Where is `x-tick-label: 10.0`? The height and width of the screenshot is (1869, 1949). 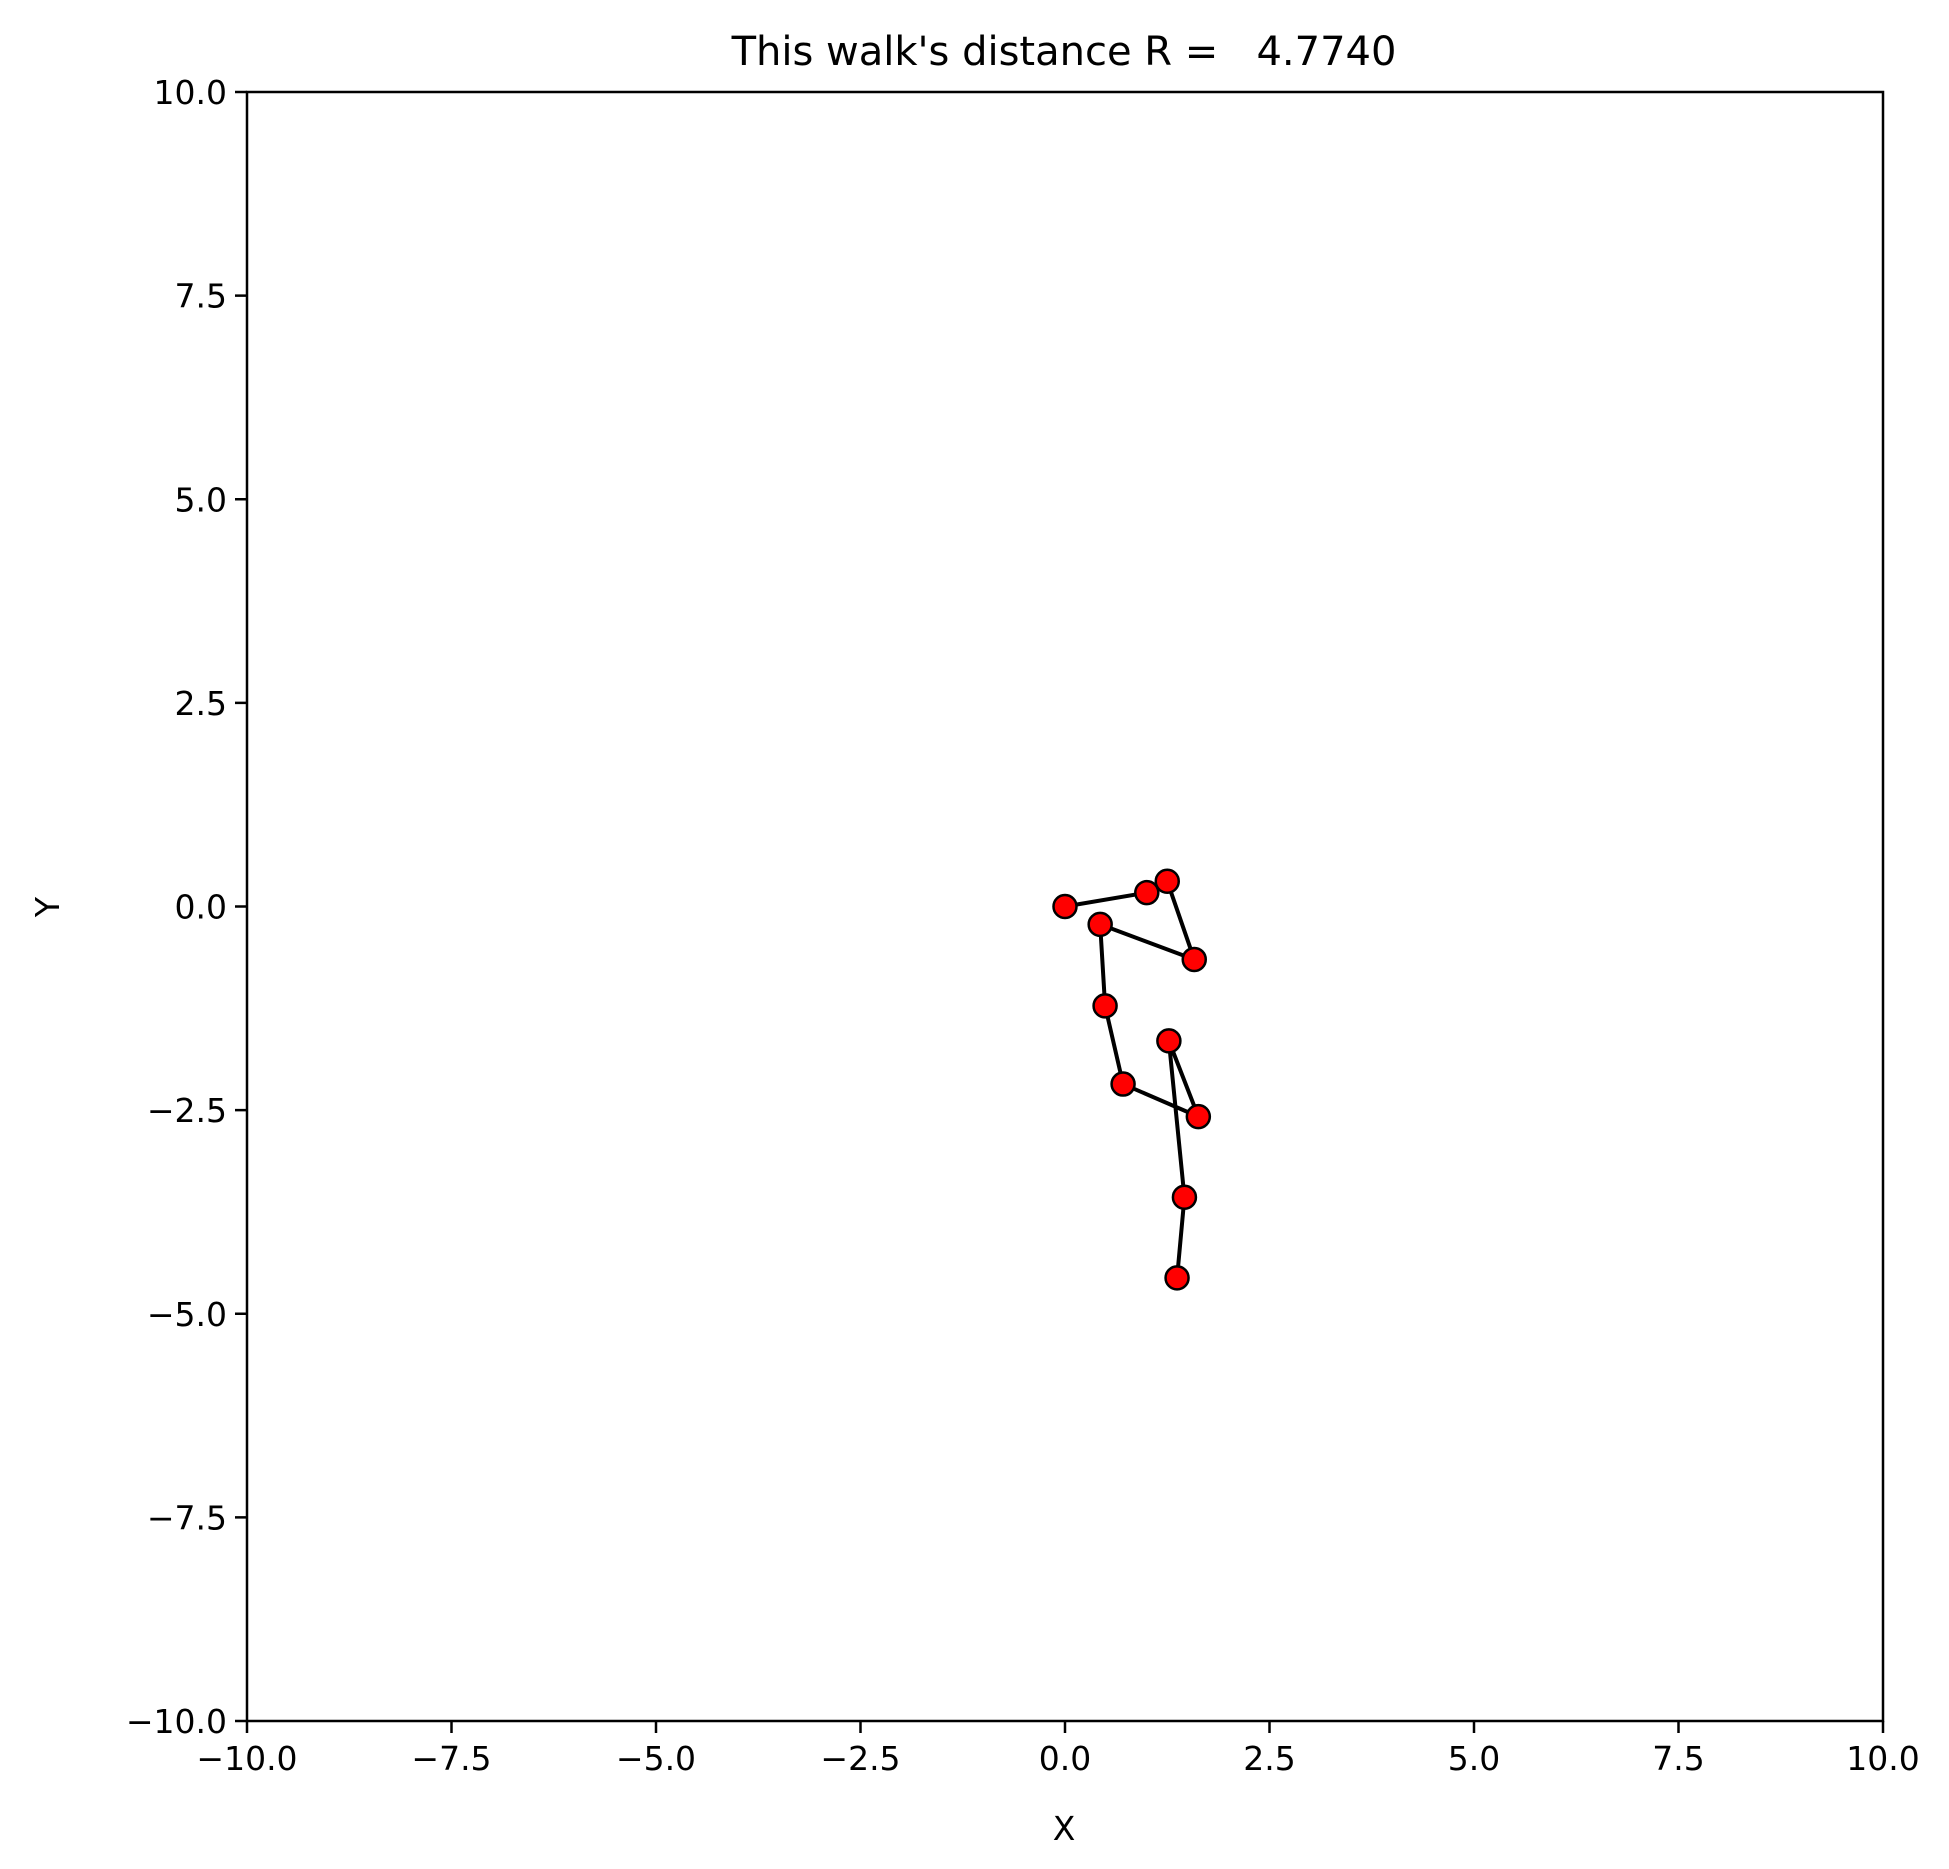 x-tick-label: 10.0 is located at coordinates (1882, 1758).